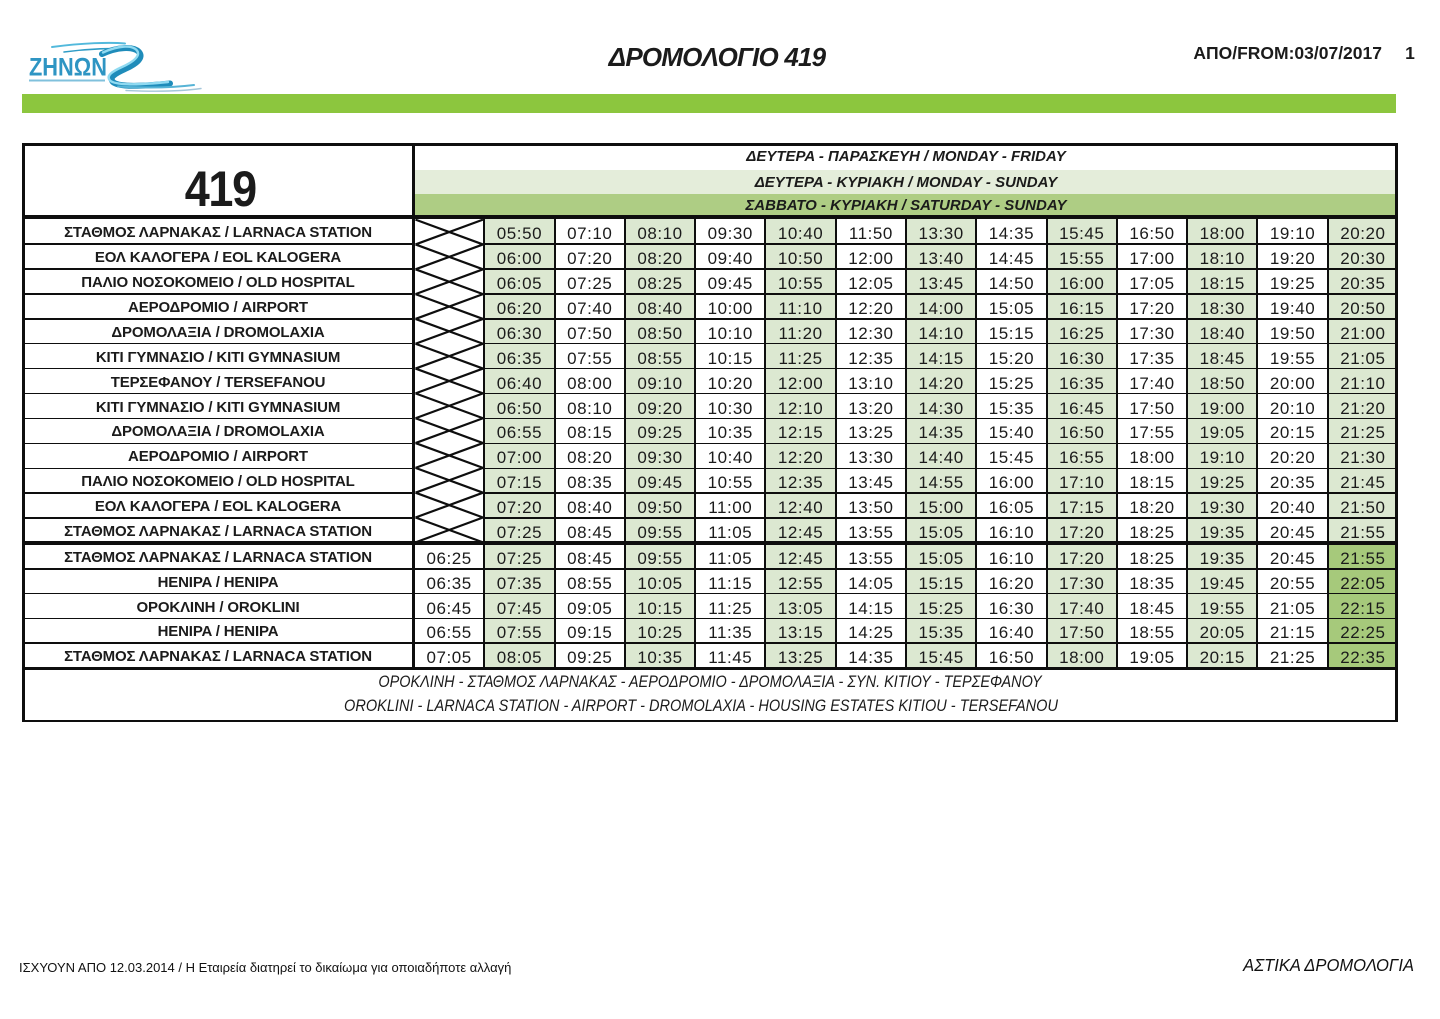 The width and height of the screenshot is (1440, 1019). What do you see at coordinates (68, 68) in the screenshot?
I see `svg-text: ΖΗΝΩΝ` at bounding box center [68, 68].